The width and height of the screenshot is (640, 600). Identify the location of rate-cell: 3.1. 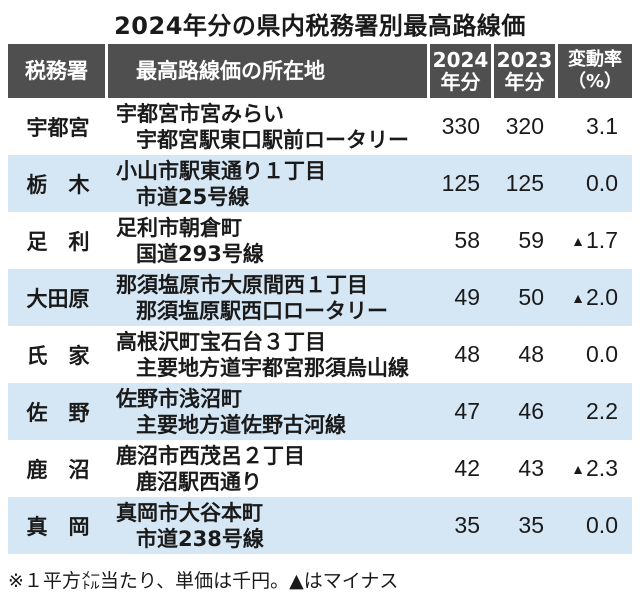
(595, 126).